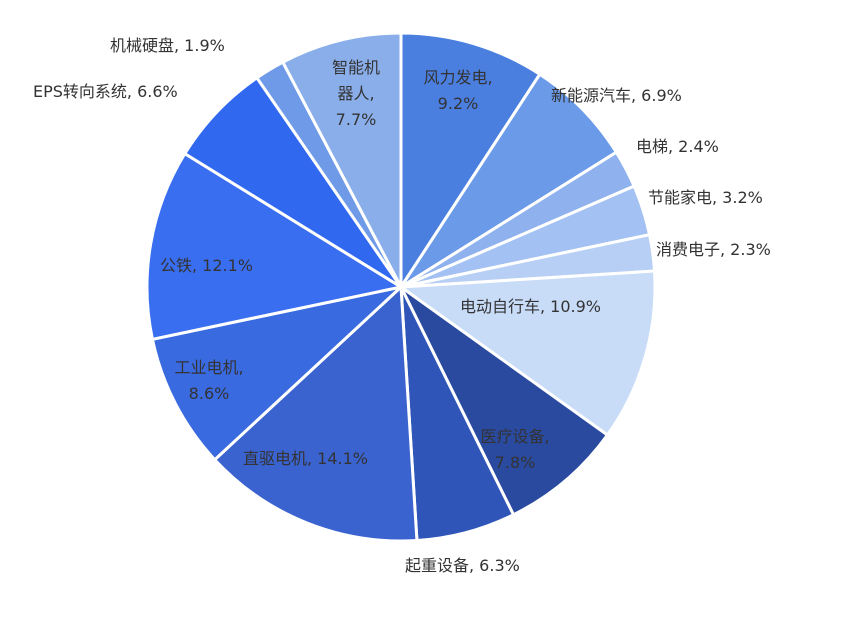  I want to click on data-label-line: 智能机, so click(356, 67).